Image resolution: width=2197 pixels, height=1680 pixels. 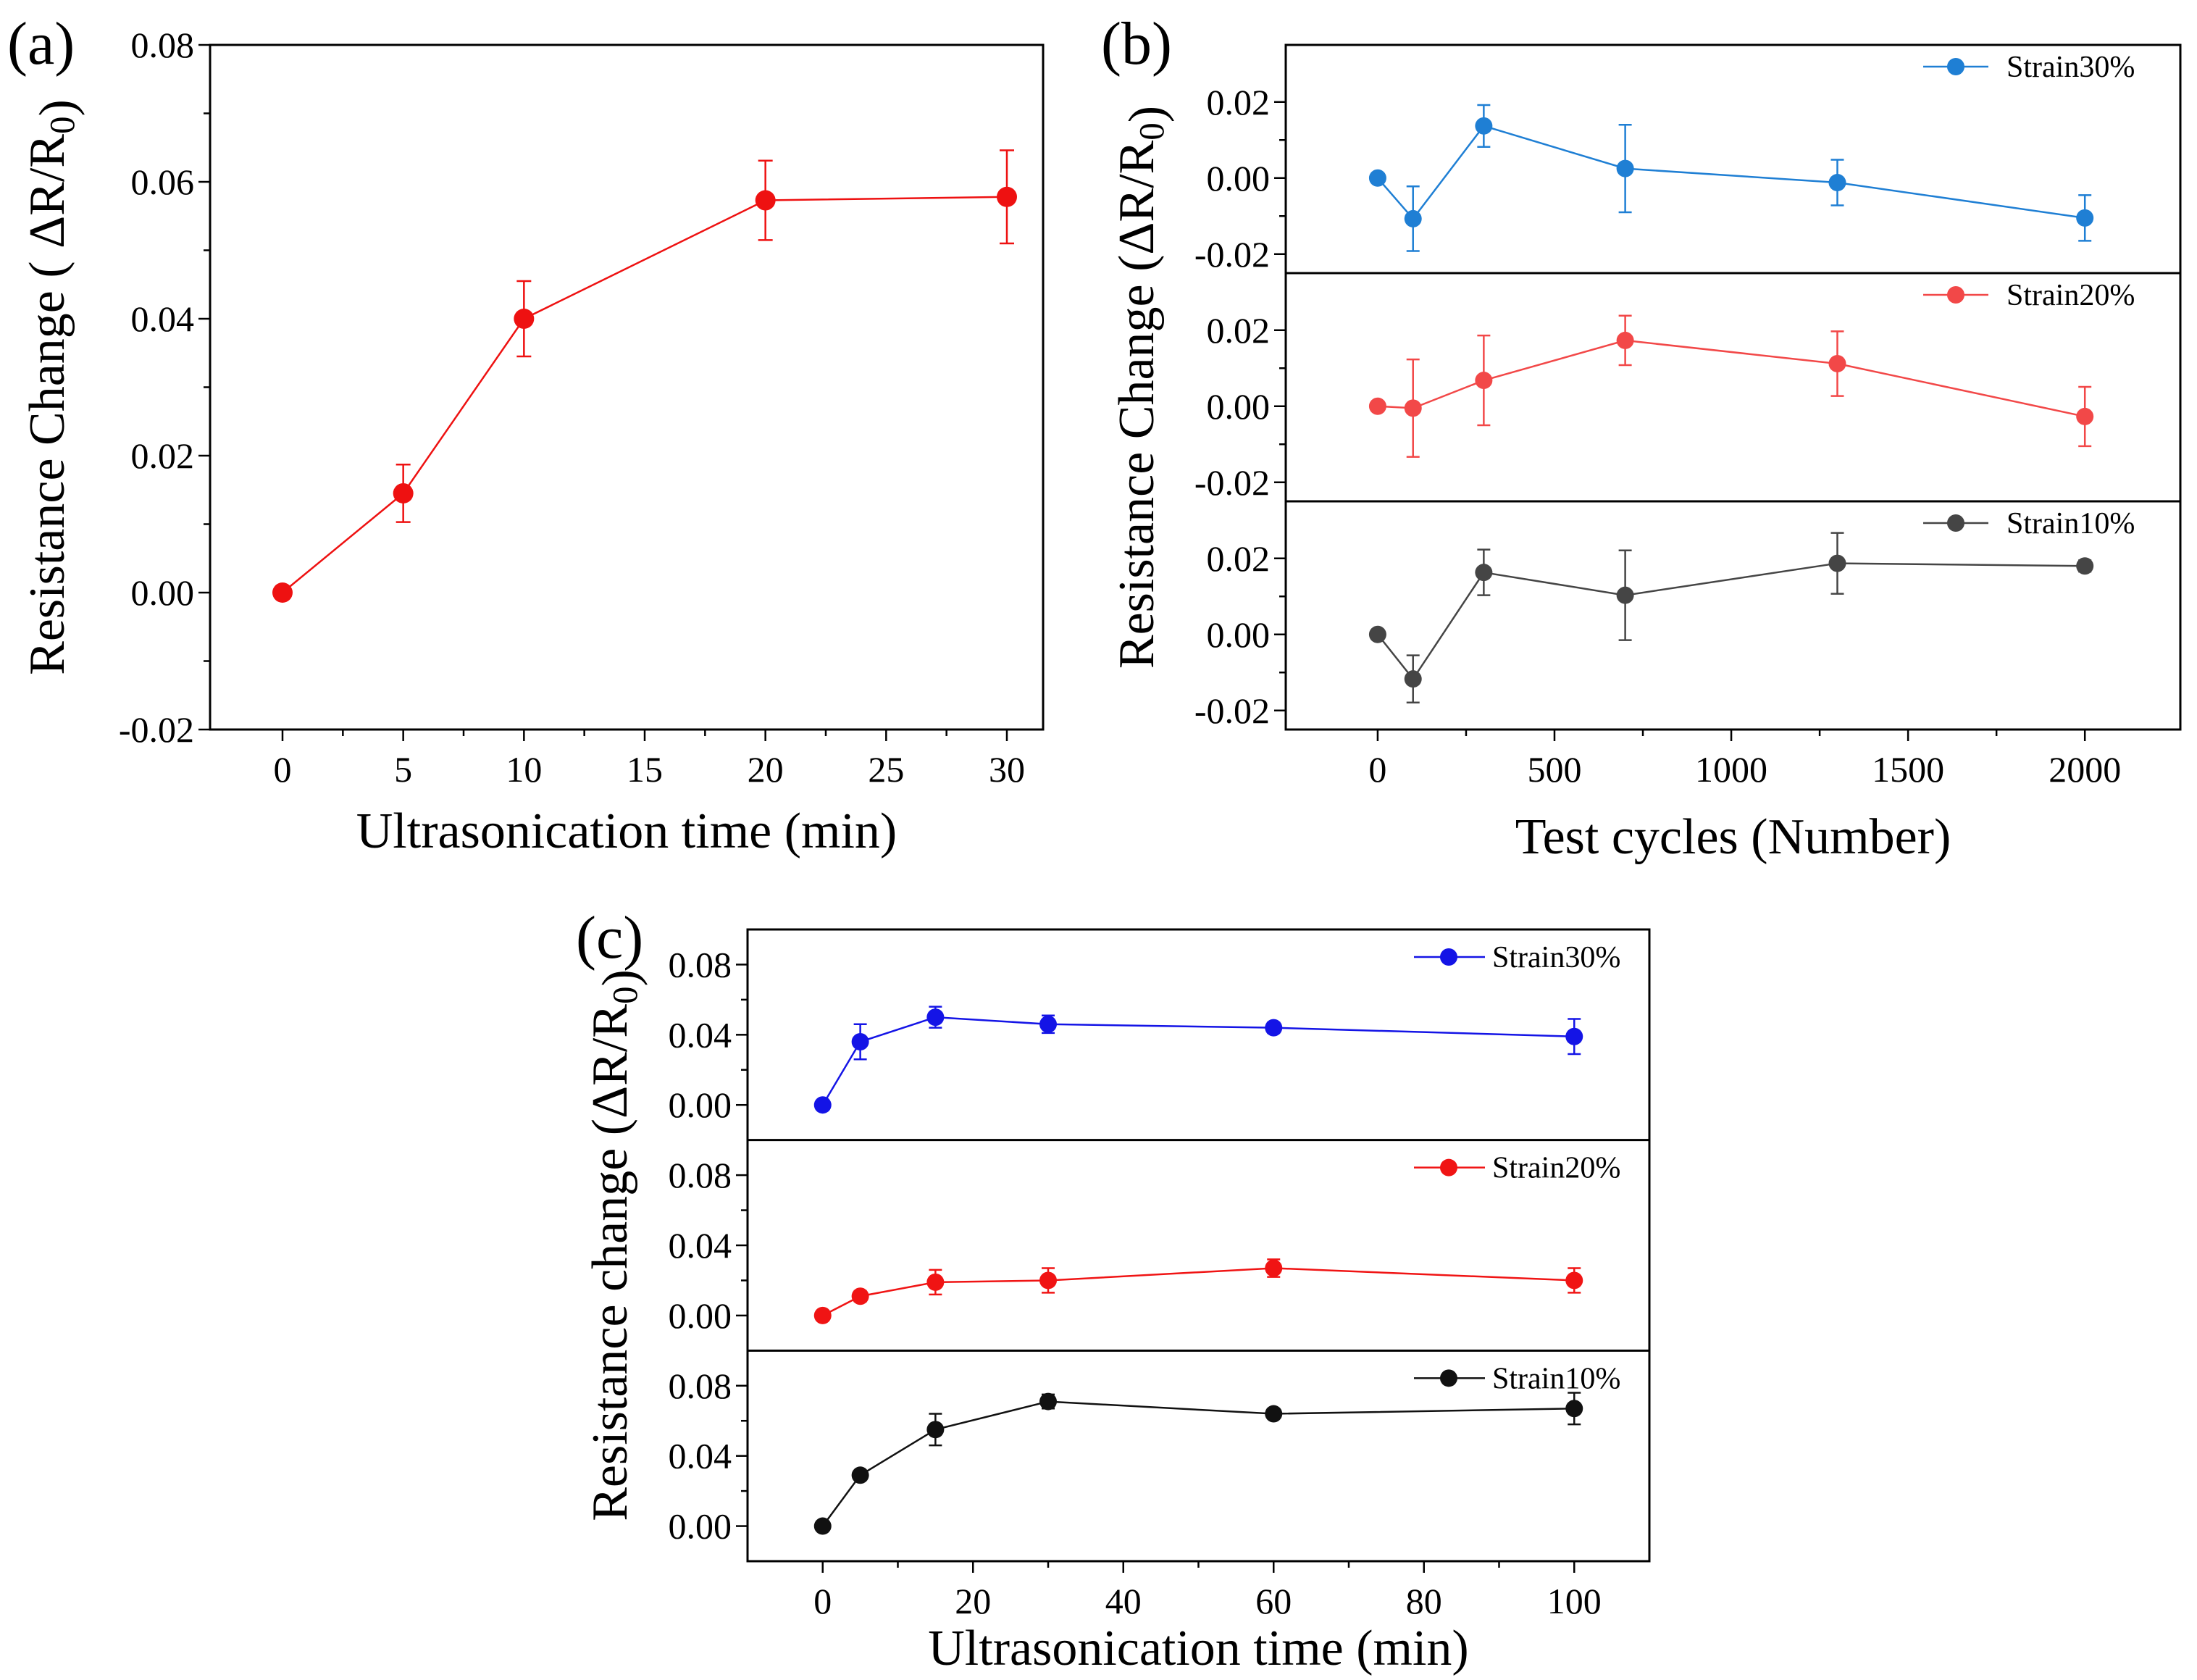 I want to click on subplot-b-0: -0.02 0.00 0.02 Strain30%, so click(x=1664, y=163).